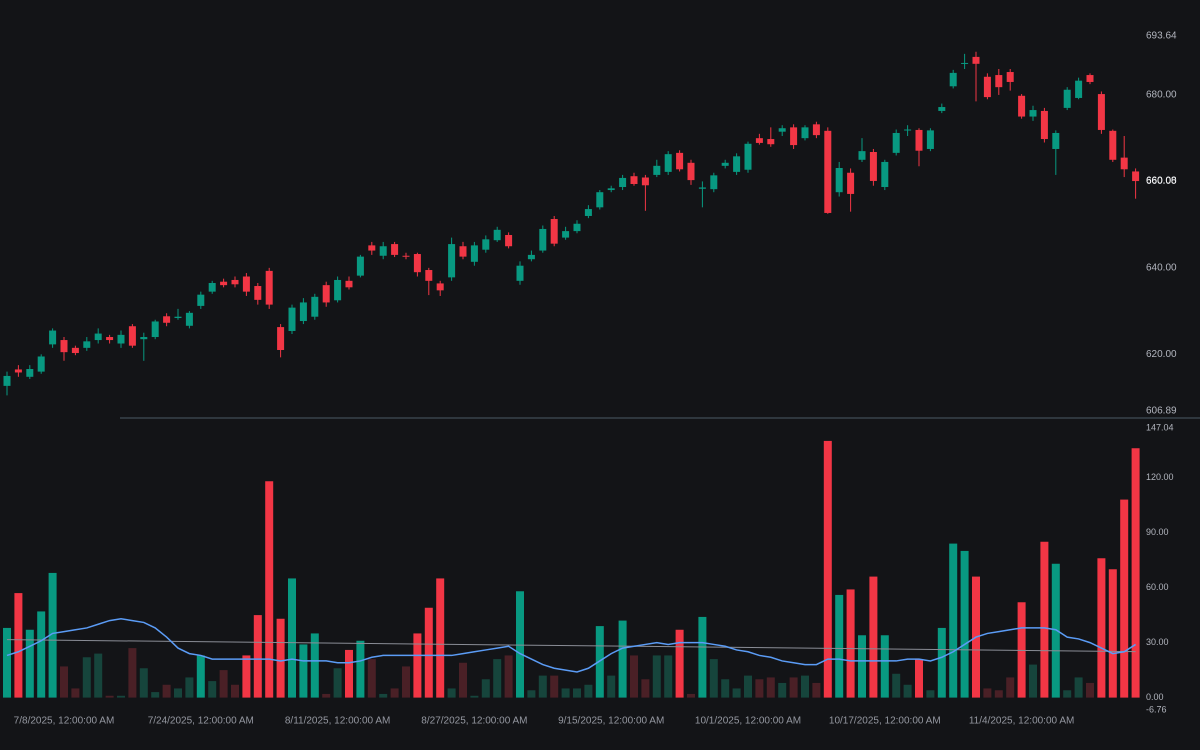 Image resolution: width=1200 pixels, height=750 pixels. What do you see at coordinates (748, 721) in the screenshot?
I see `x-tick-label: 10/1/2025, 12:00:00 AM` at bounding box center [748, 721].